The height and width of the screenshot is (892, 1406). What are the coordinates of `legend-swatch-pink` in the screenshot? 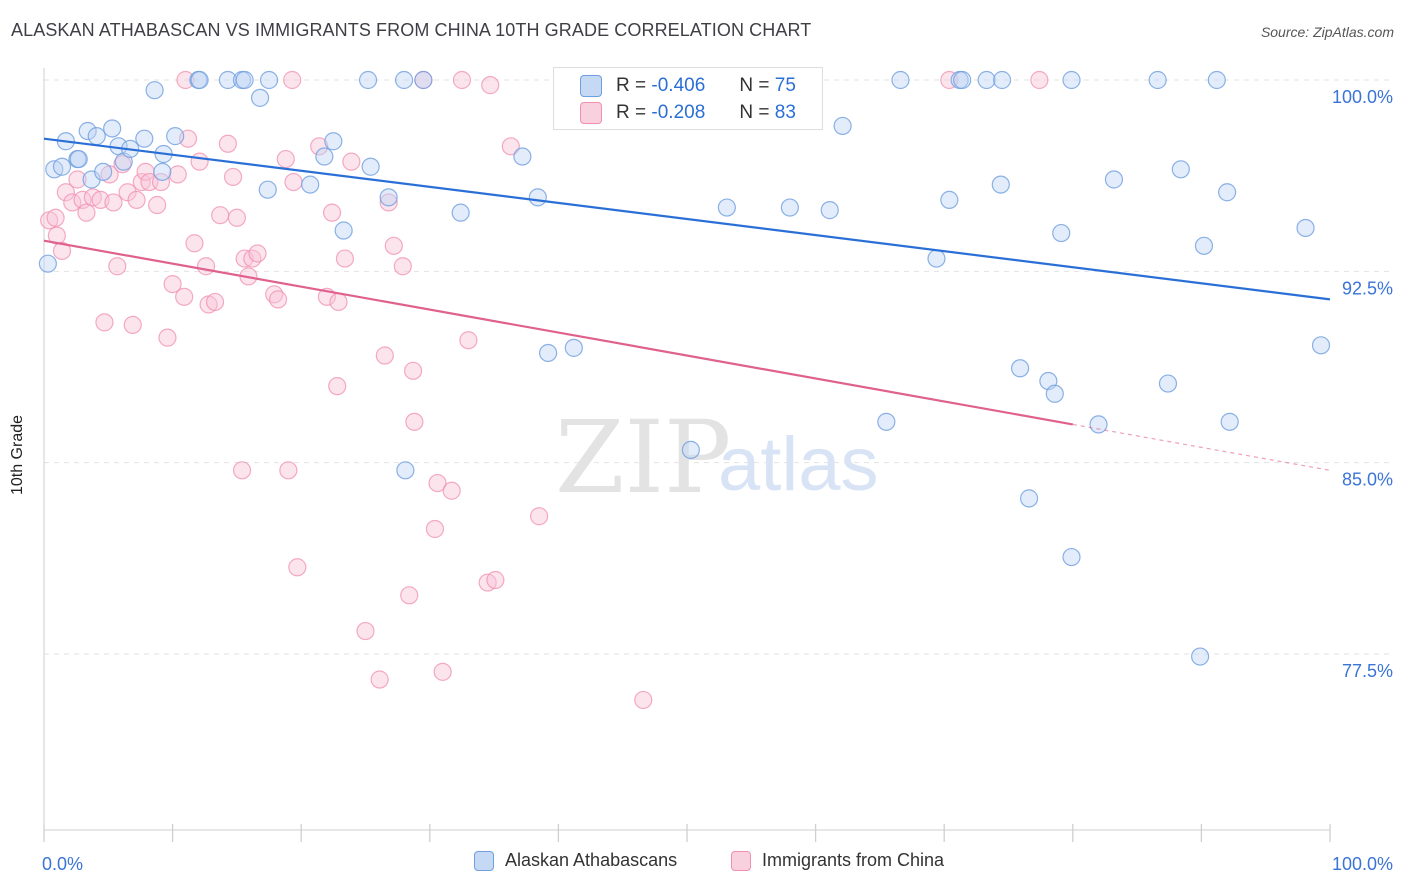 It's located at (741, 860).